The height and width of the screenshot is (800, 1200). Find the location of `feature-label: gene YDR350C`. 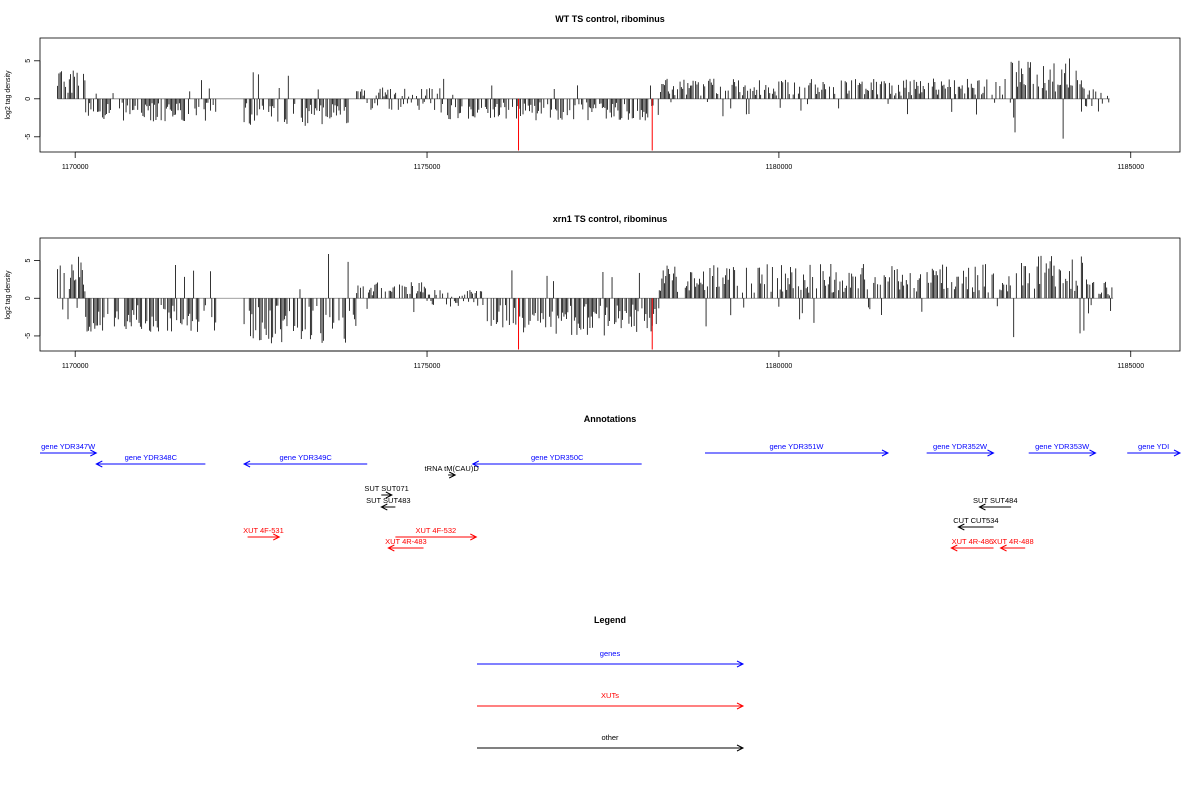

feature-label: gene YDR350C is located at coordinates (557, 457).